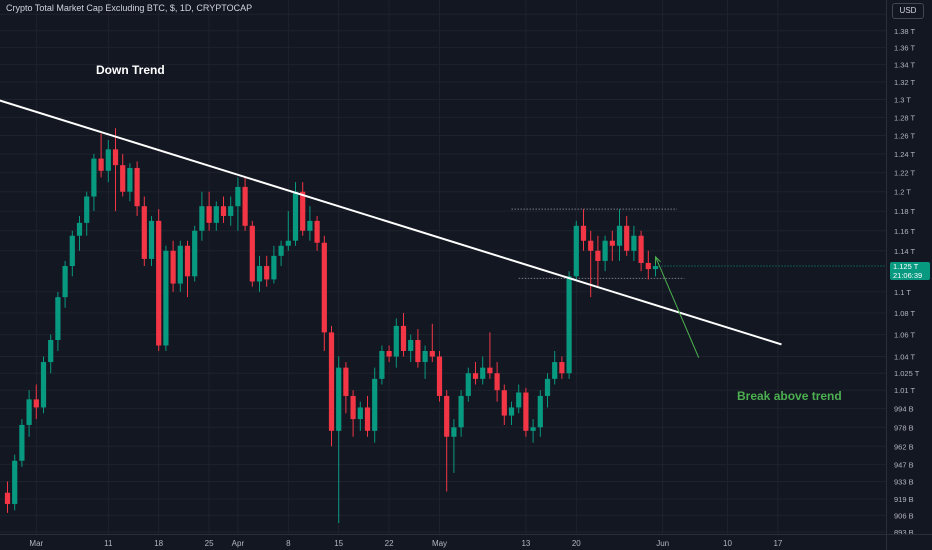 Image resolution: width=932 pixels, height=550 pixels. What do you see at coordinates (338, 543) in the screenshot?
I see `time-tick-label: 15` at bounding box center [338, 543].